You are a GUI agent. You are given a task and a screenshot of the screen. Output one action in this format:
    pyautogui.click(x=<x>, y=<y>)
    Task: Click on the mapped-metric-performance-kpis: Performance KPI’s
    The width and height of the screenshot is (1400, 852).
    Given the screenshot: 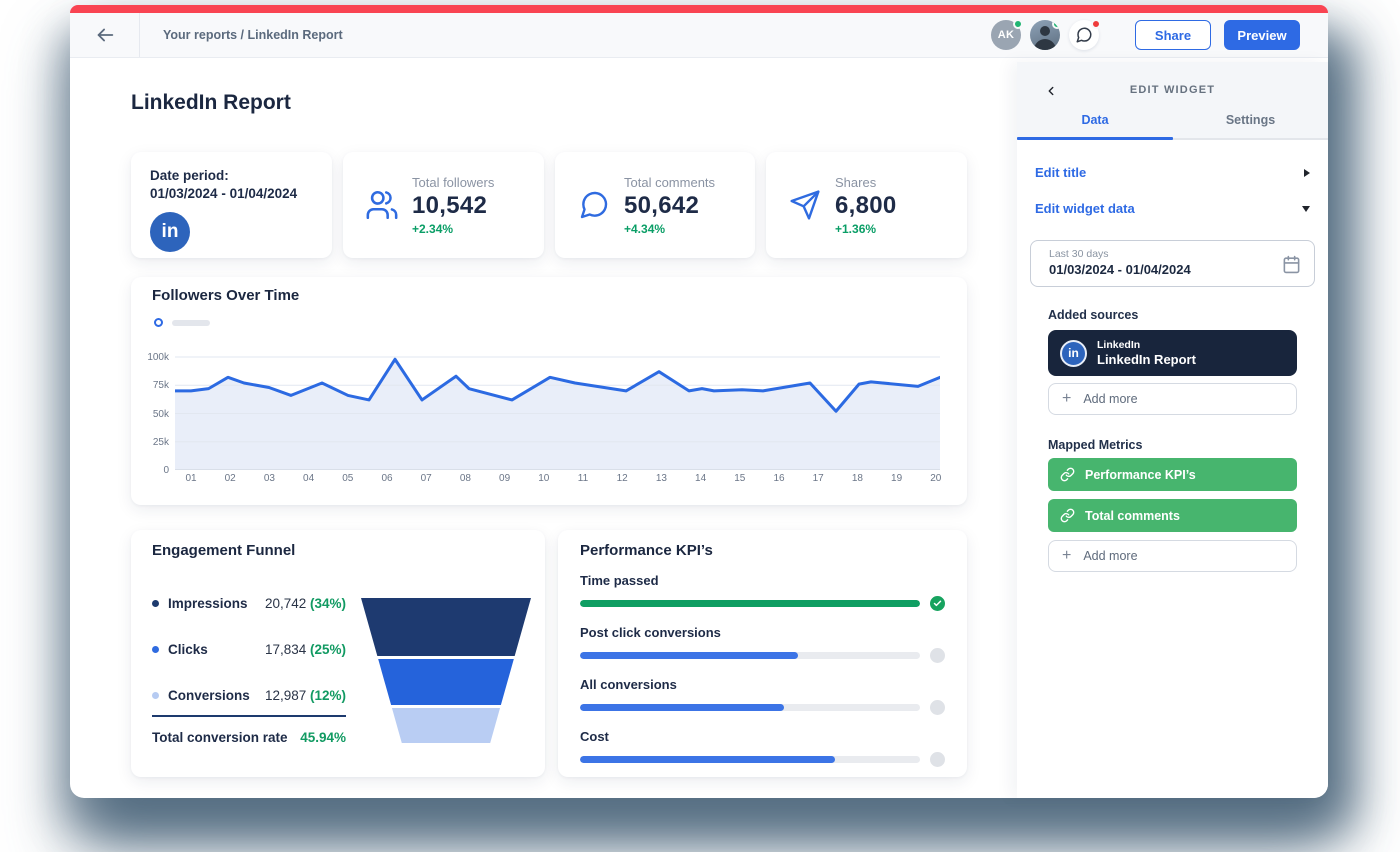 What is the action you would take?
    pyautogui.click(x=1172, y=474)
    